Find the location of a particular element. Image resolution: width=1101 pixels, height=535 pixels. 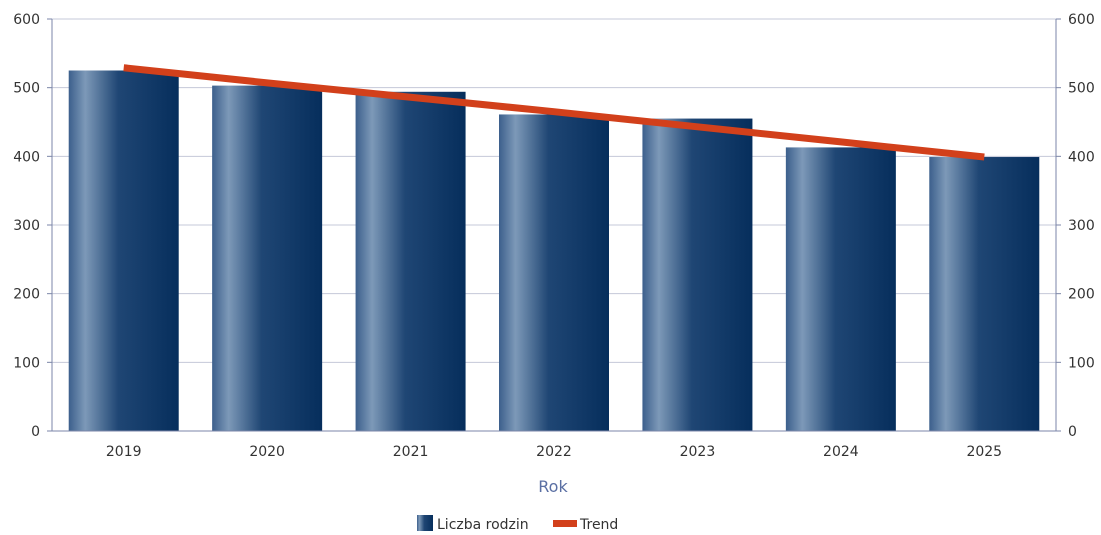

x-tick-label: 2019 is located at coordinates (124, 452).